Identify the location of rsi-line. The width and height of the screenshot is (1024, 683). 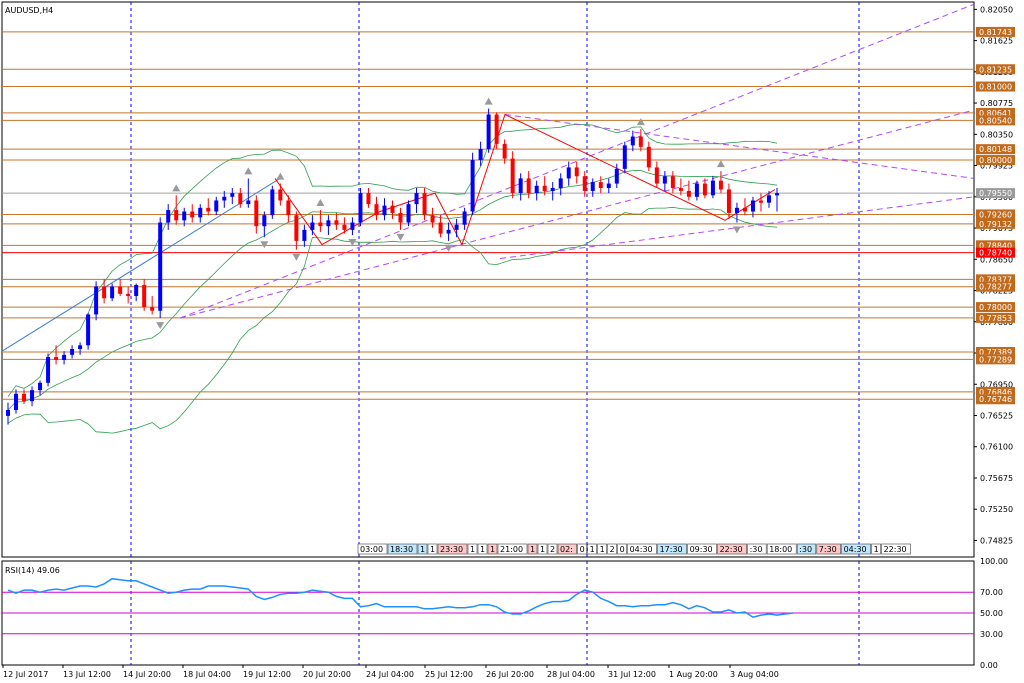
(400, 598).